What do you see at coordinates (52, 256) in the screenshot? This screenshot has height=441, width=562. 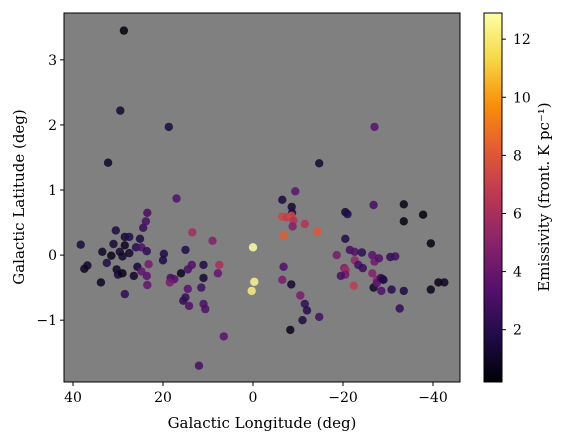 I see `y-tick-label: 0` at bounding box center [52, 256].